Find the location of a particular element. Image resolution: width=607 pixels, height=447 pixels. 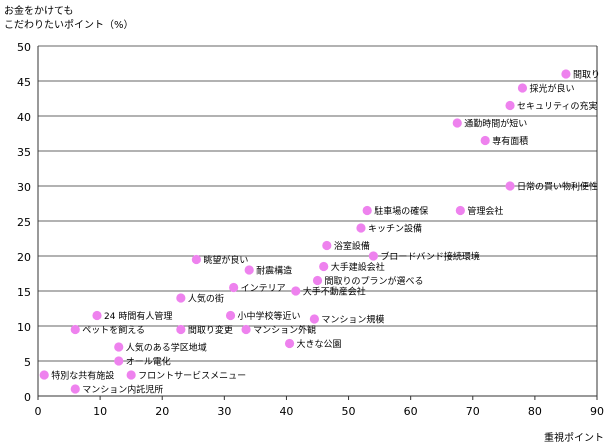

data-point: 大手不動産会社 is located at coordinates (328, 292).